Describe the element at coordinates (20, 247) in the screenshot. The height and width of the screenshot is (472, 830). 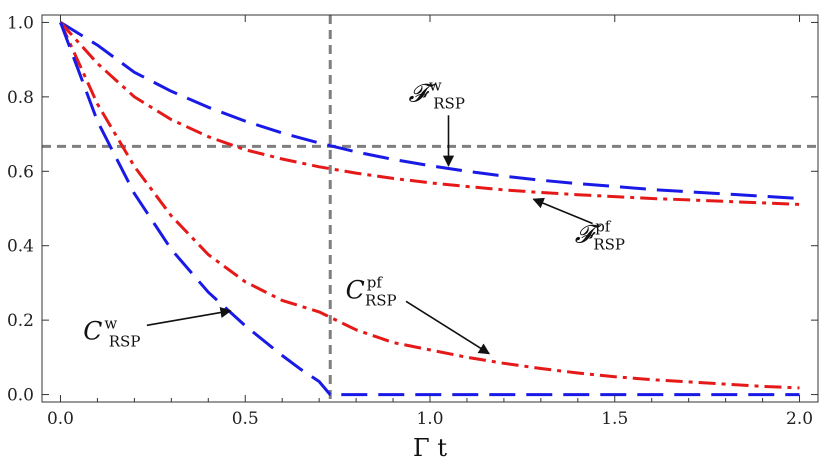
I see `y-tick-label: 0.4` at that location.